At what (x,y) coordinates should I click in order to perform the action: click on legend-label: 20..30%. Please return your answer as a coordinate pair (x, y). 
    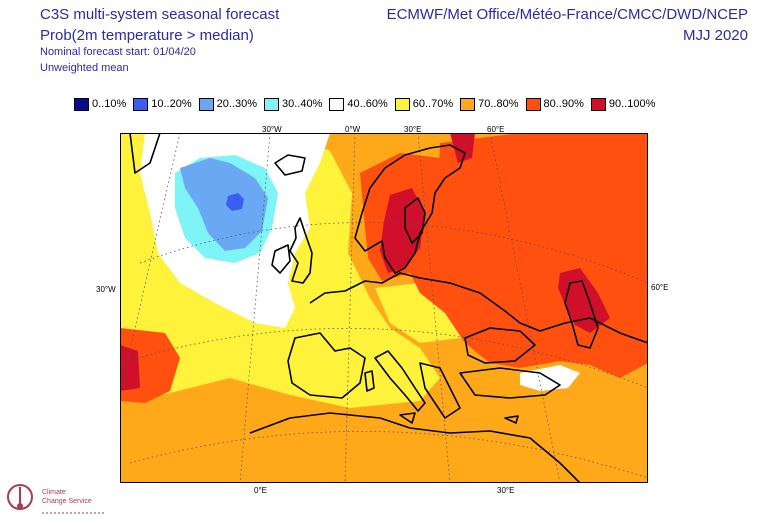
    Looking at the image, I should click on (236, 104).